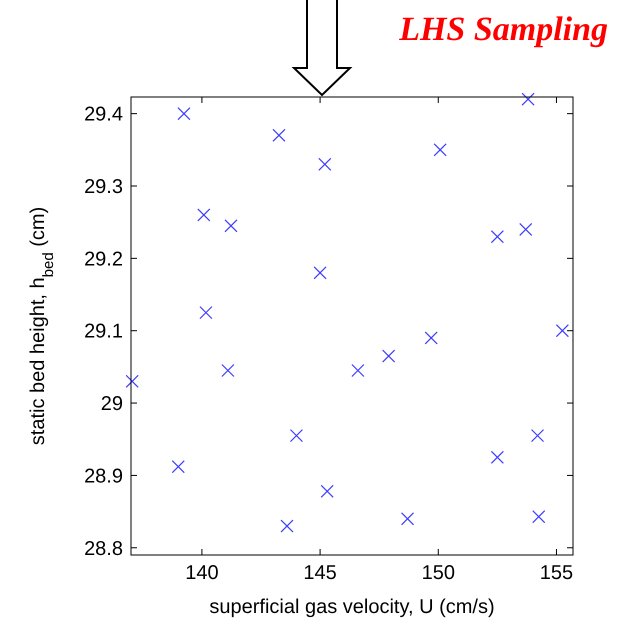 This screenshot has width=623, height=625. What do you see at coordinates (320, 573) in the screenshot?
I see `x-tick-label: 145` at bounding box center [320, 573].